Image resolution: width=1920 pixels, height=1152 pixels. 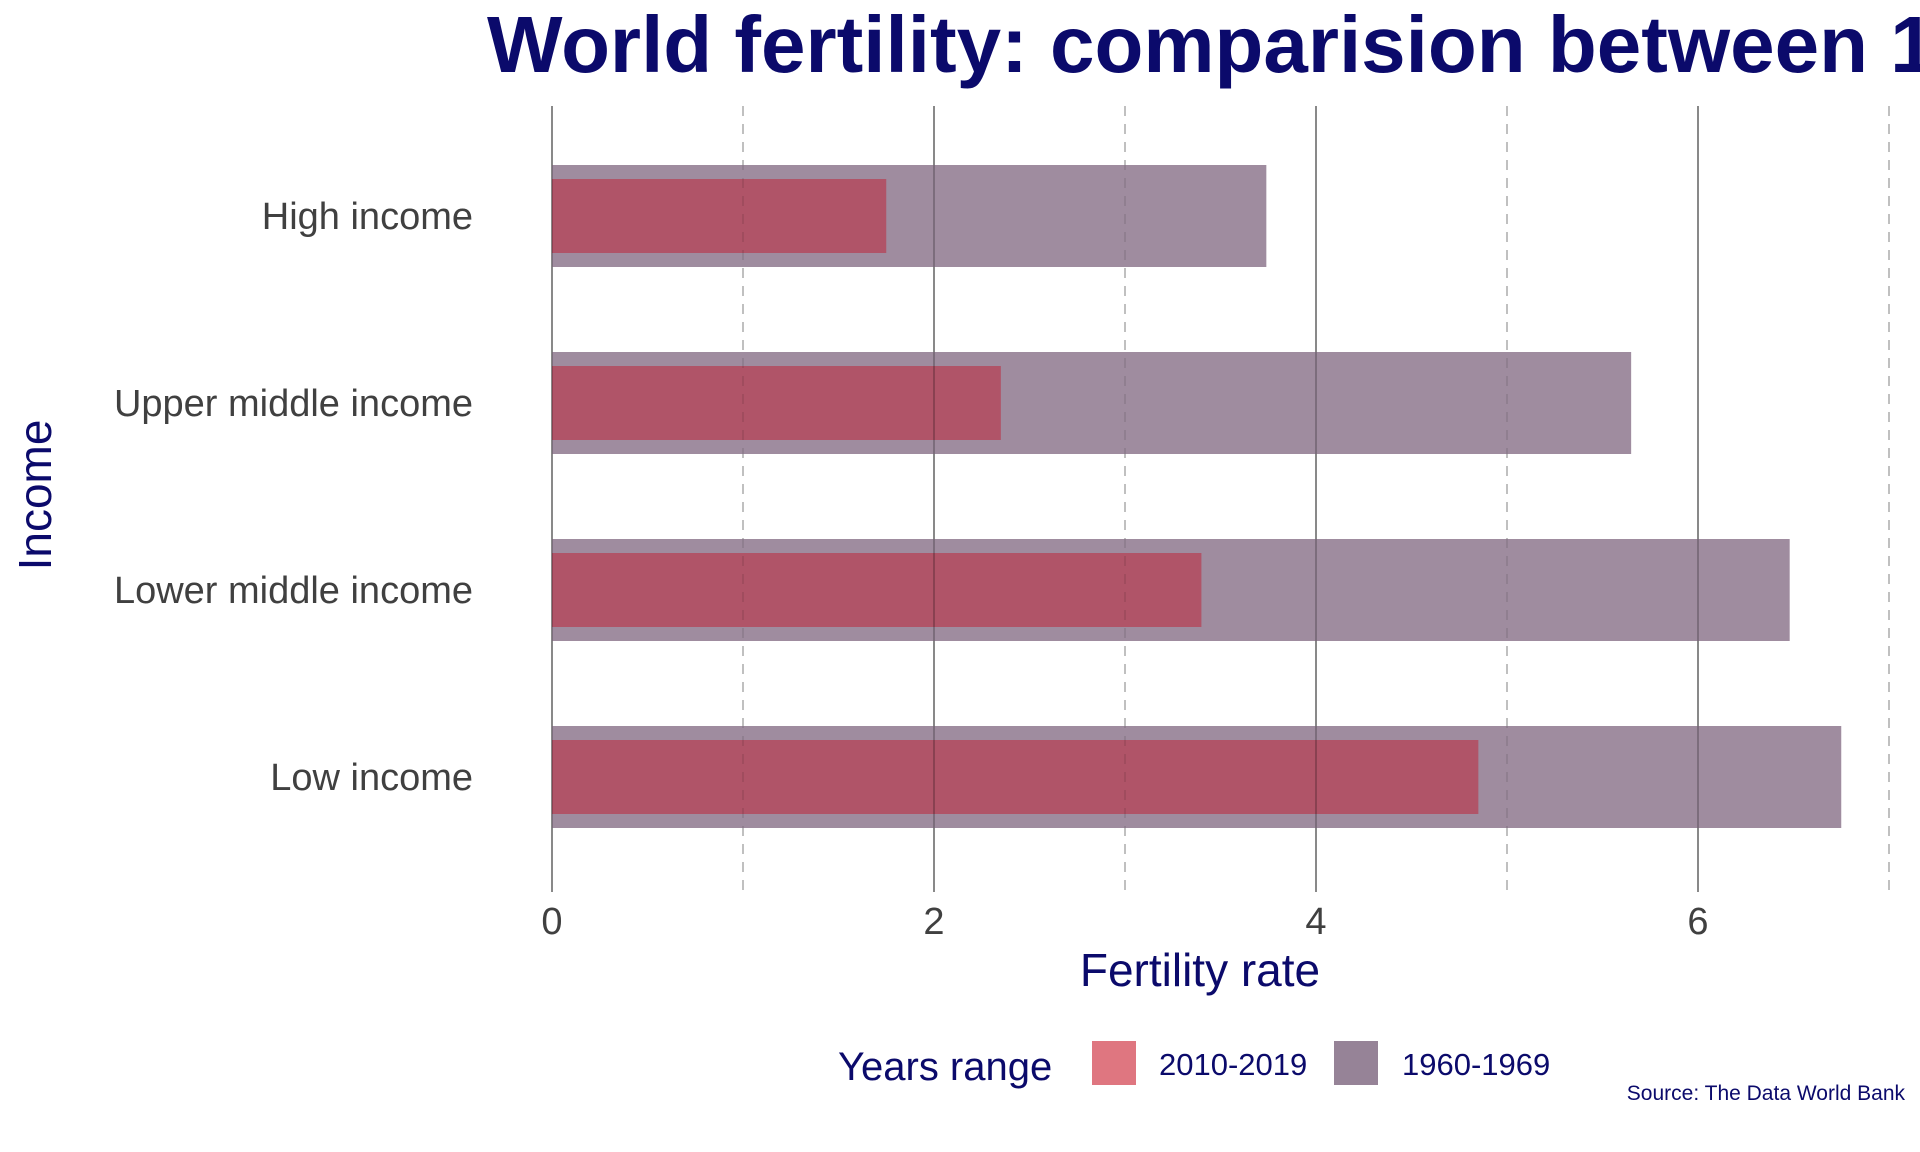 I want to click on legend-label-1960-1969: 1960-1969, so click(x=1476, y=1064).